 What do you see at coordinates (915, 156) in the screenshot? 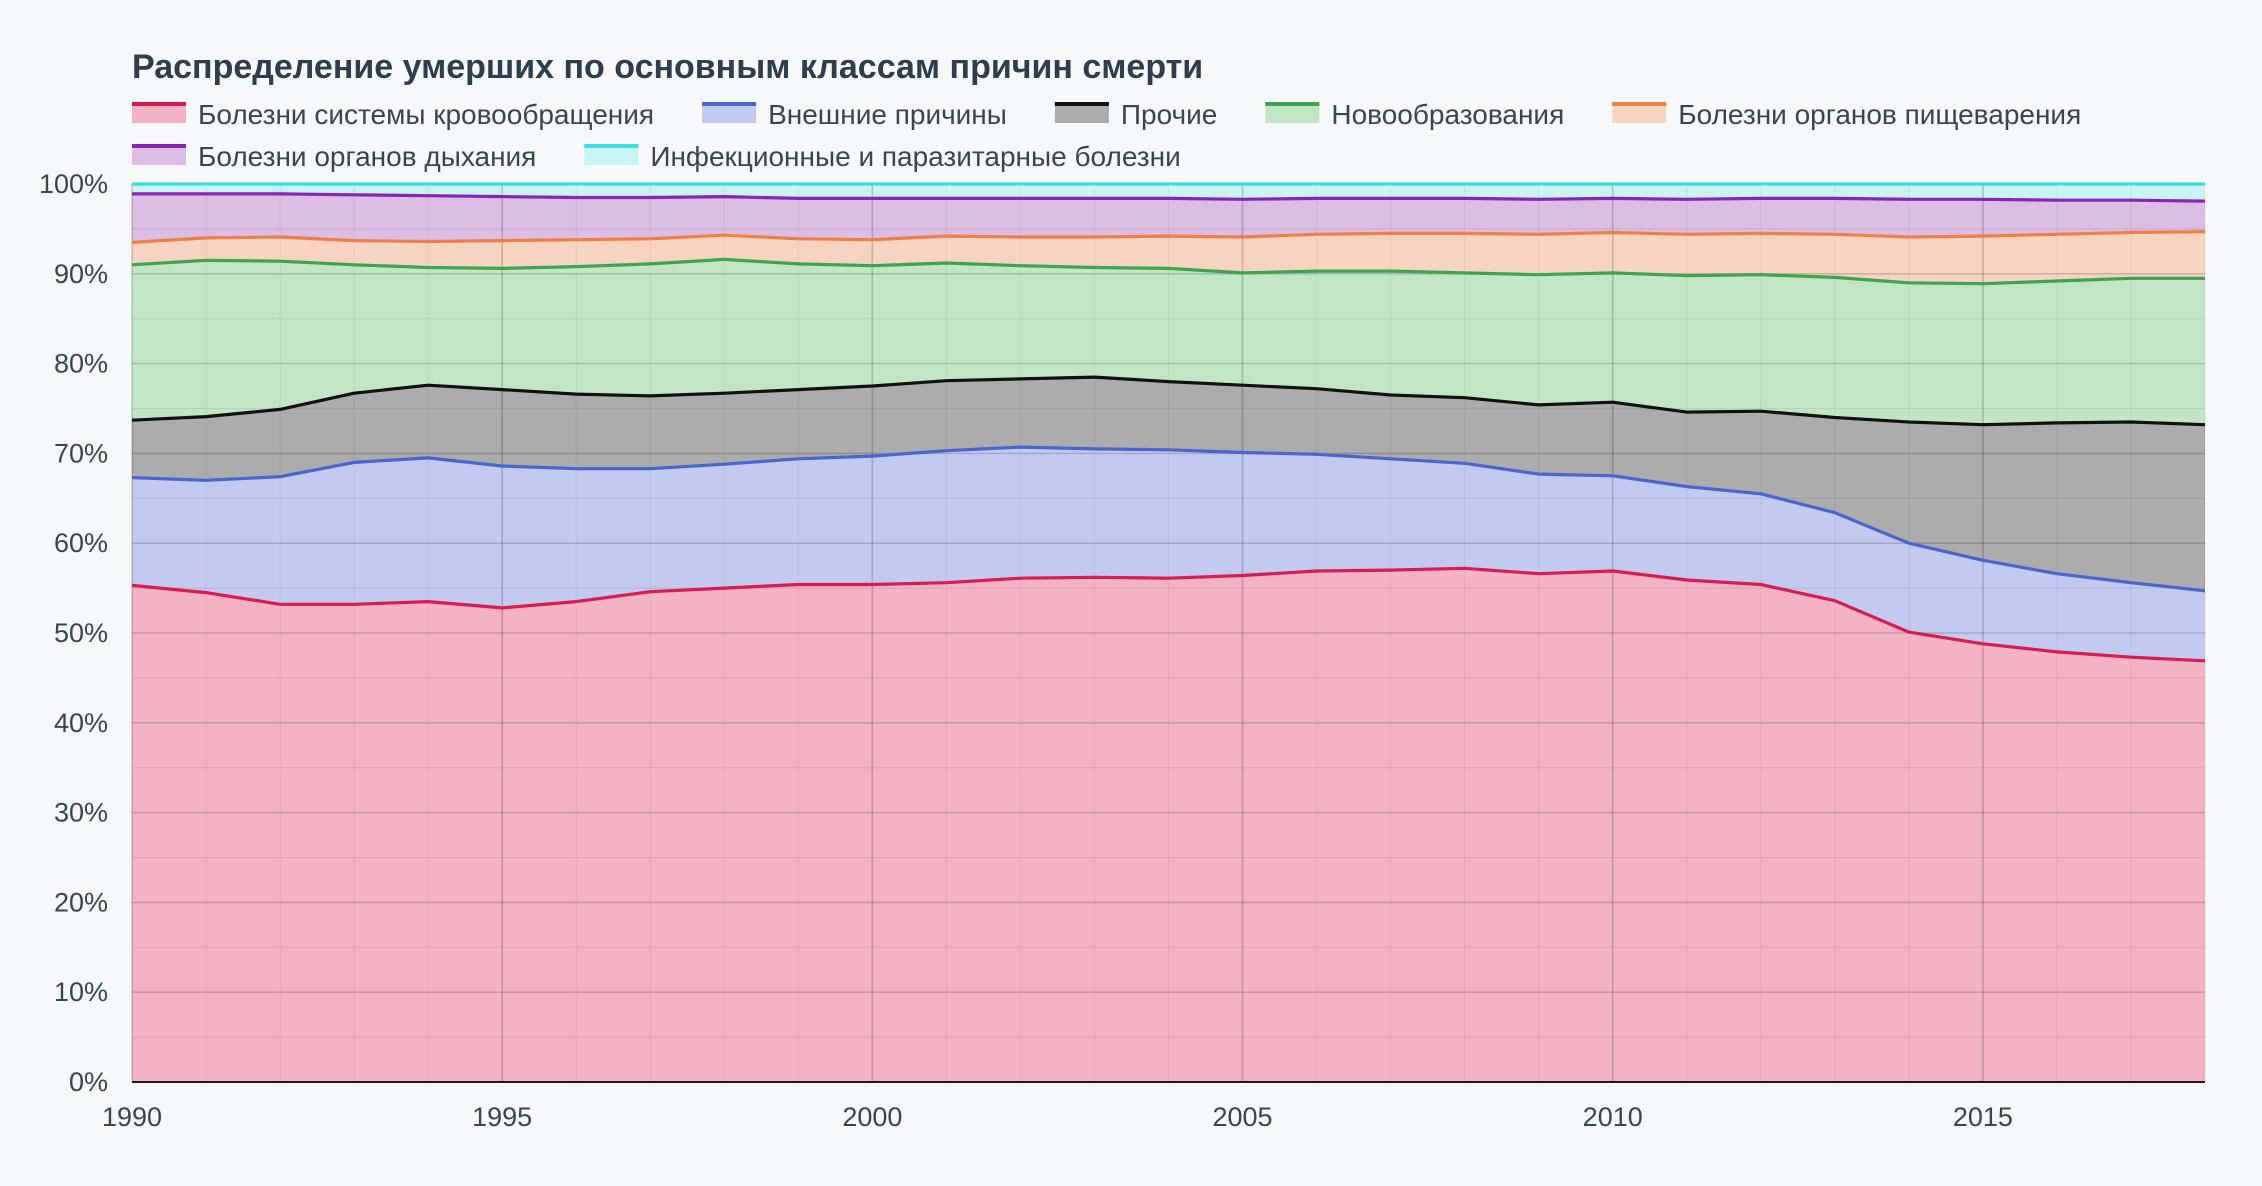
I see `legend-label: Инфекционные и паразитарные болезни` at bounding box center [915, 156].